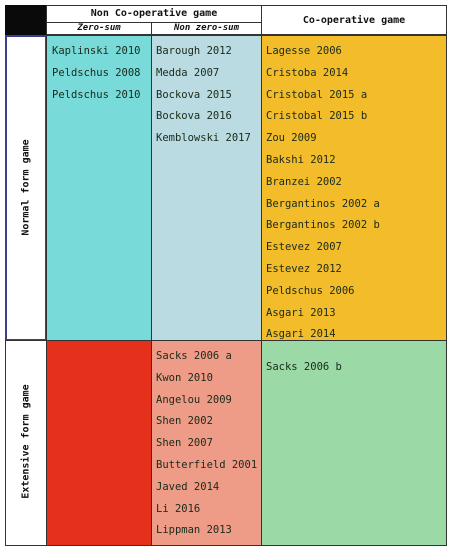  Describe the element at coordinates (99, 188) in the screenshot. I see `normal-zero-sum-cell` at that location.